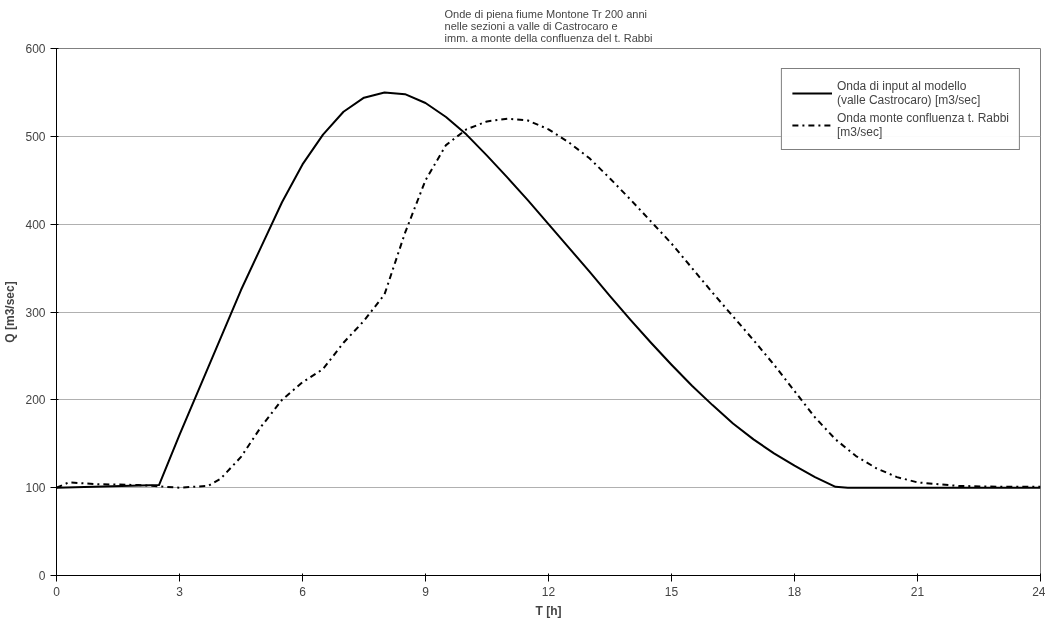 The image size is (1051, 627). I want to click on y-tick-label: 0, so click(42, 576).